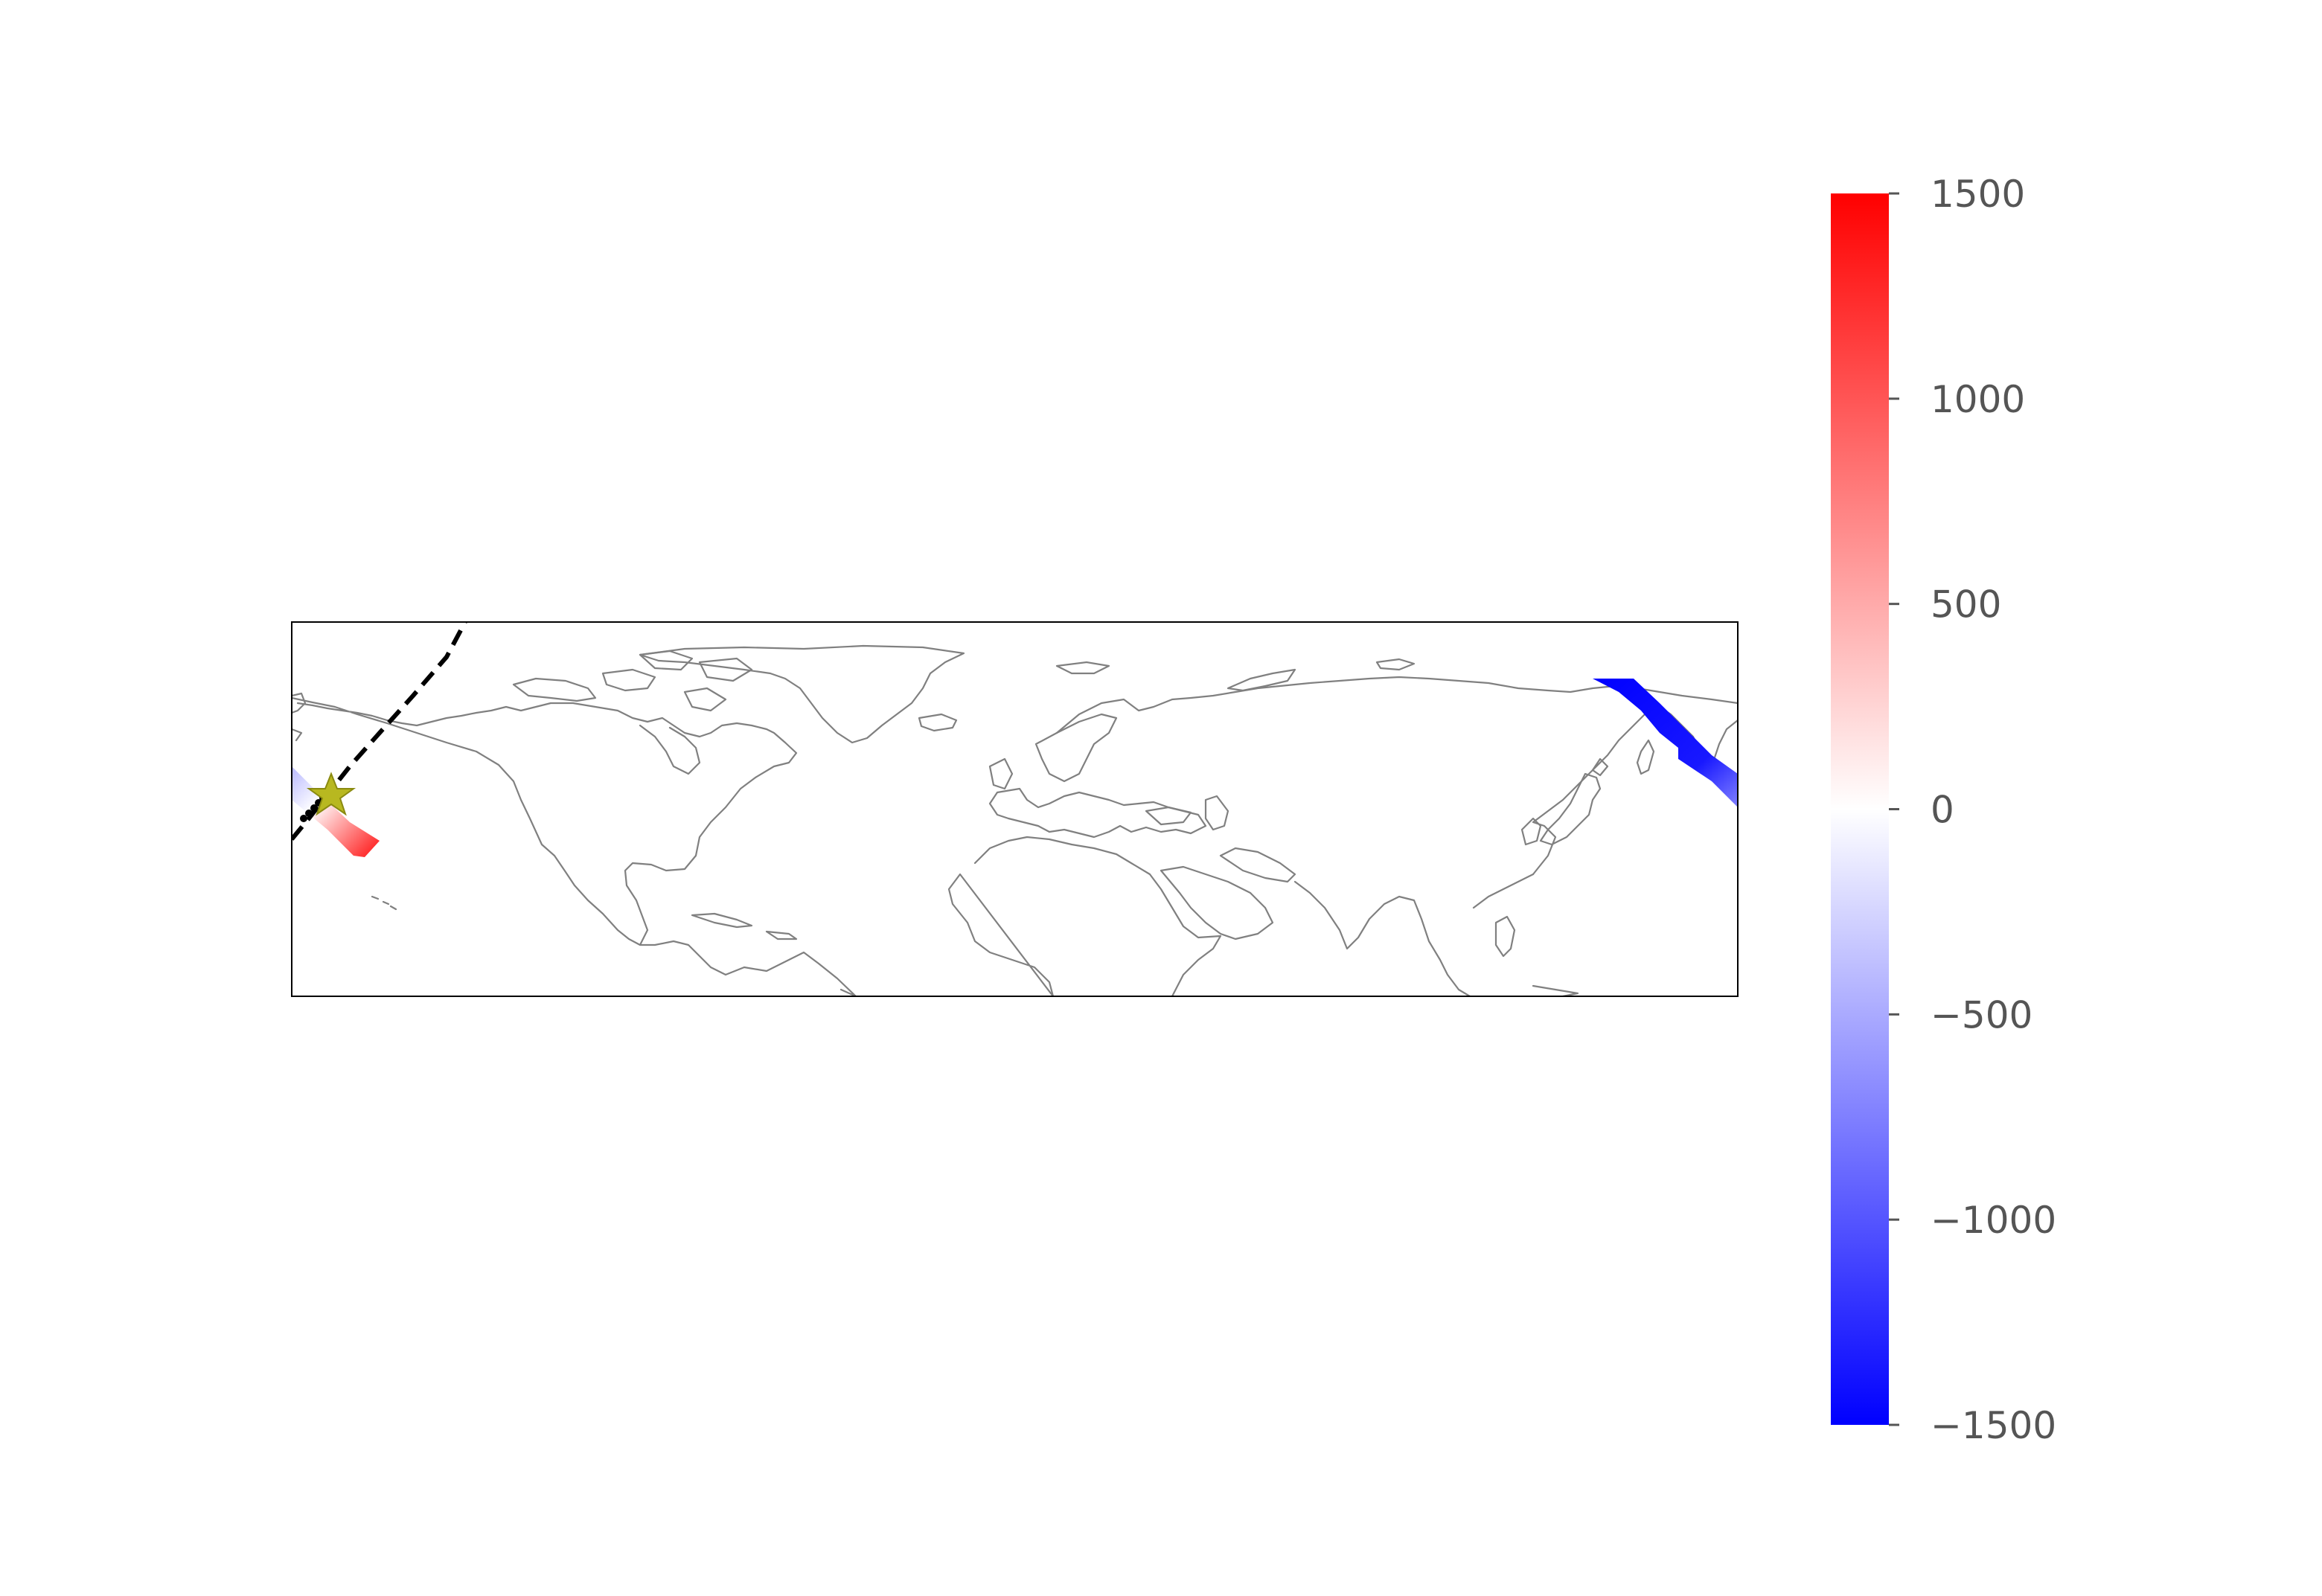 The image size is (2322, 1596). Describe the element at coordinates (1978, 399) in the screenshot. I see `colorbar-tick-label: 1000` at that location.